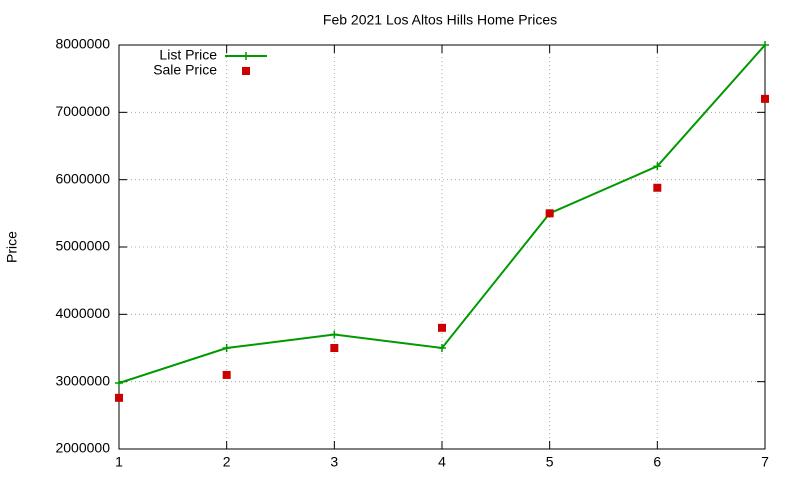 This screenshot has width=800, height=480. I want to click on chart-title: Feb 2021 Los Altos Hills Home Prices, so click(440, 20).